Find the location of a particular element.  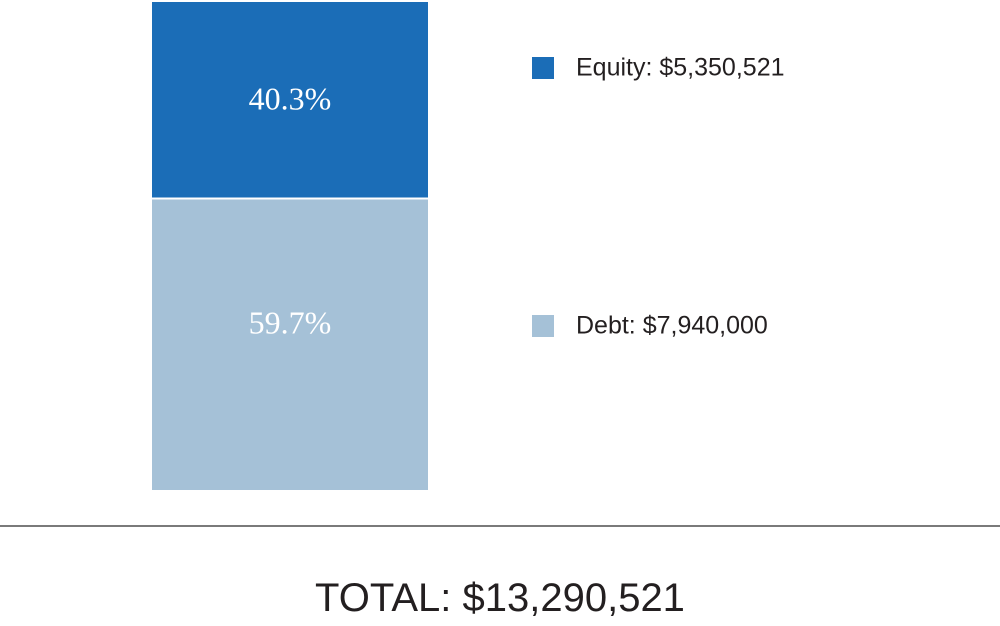

bar-segment-debt is located at coordinates (290, 344).